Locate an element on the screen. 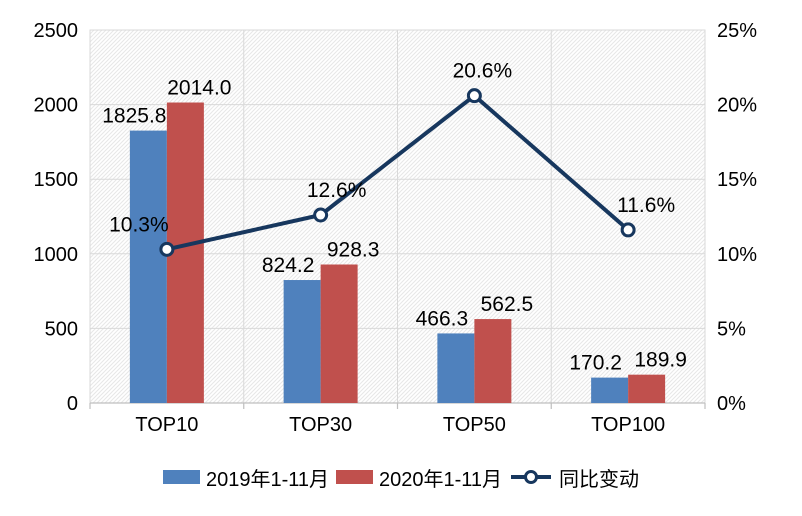 This screenshot has height=516, width=802. left-axis-tick-500: 500 is located at coordinates (61, 329).